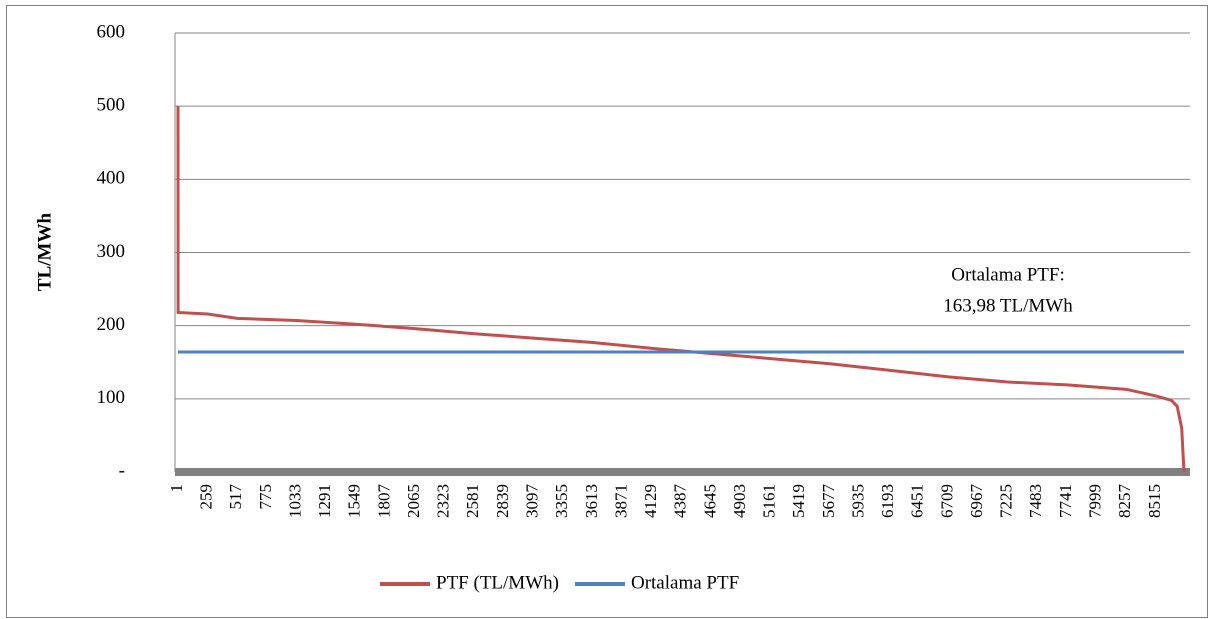 Image resolution: width=1214 pixels, height=619 pixels. I want to click on x-tick-label: 2581, so click(472, 501).